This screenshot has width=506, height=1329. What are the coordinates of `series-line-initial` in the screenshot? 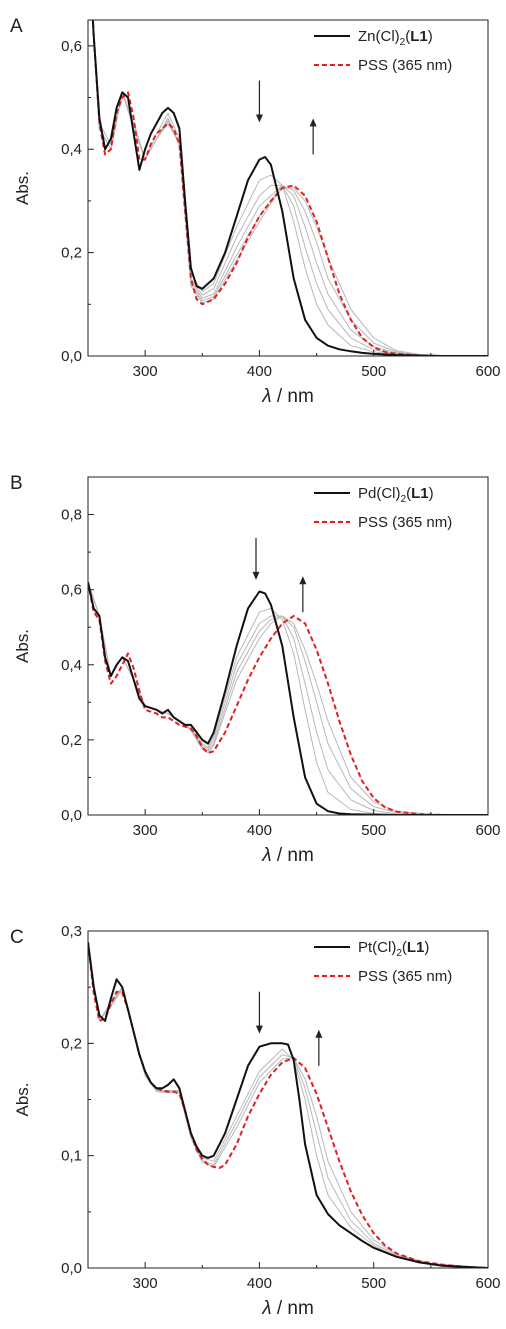 It's located at (288, 698).